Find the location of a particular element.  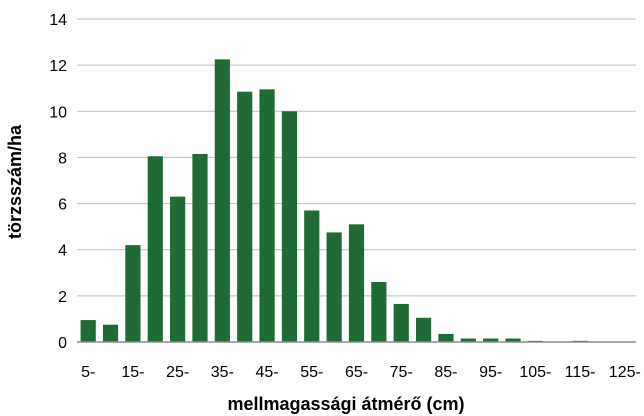

x-tick-label: 35- is located at coordinates (222, 372).